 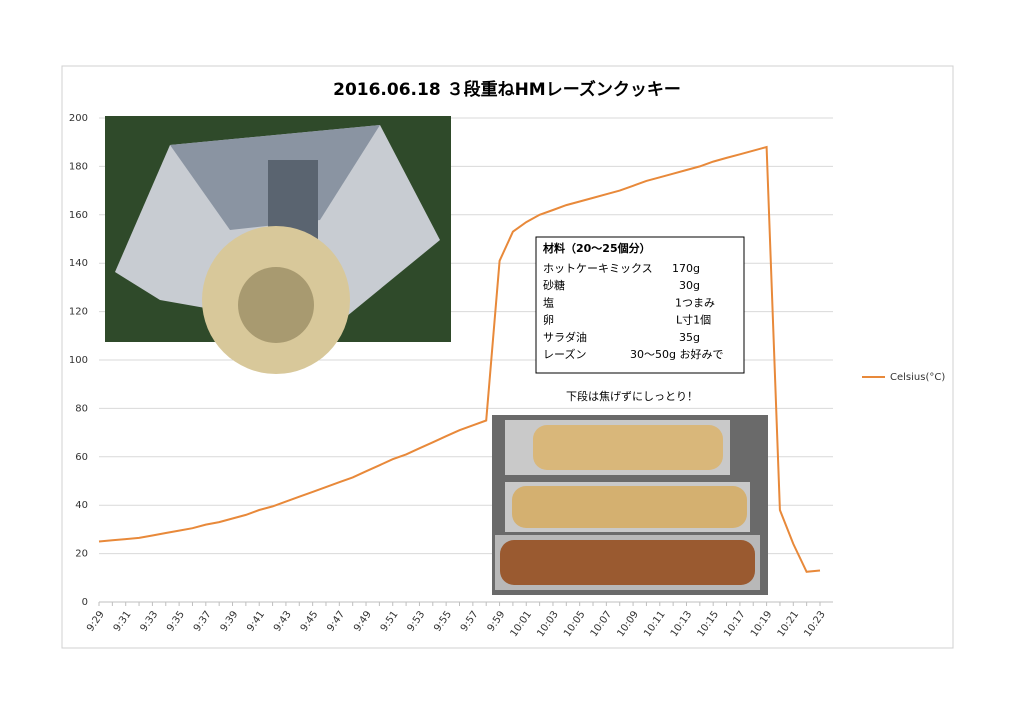 What do you see at coordinates (78, 118) in the screenshot?
I see `y-tick-label: 200` at bounding box center [78, 118].